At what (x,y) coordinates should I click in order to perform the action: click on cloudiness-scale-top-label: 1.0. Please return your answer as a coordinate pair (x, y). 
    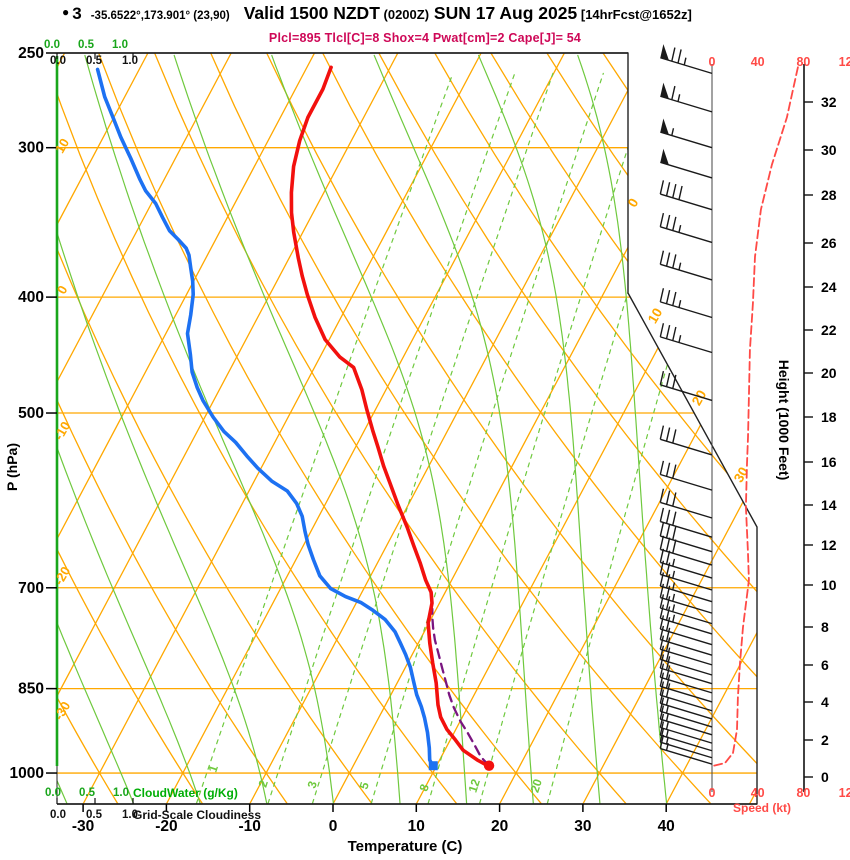
    Looking at the image, I should click on (130, 61).